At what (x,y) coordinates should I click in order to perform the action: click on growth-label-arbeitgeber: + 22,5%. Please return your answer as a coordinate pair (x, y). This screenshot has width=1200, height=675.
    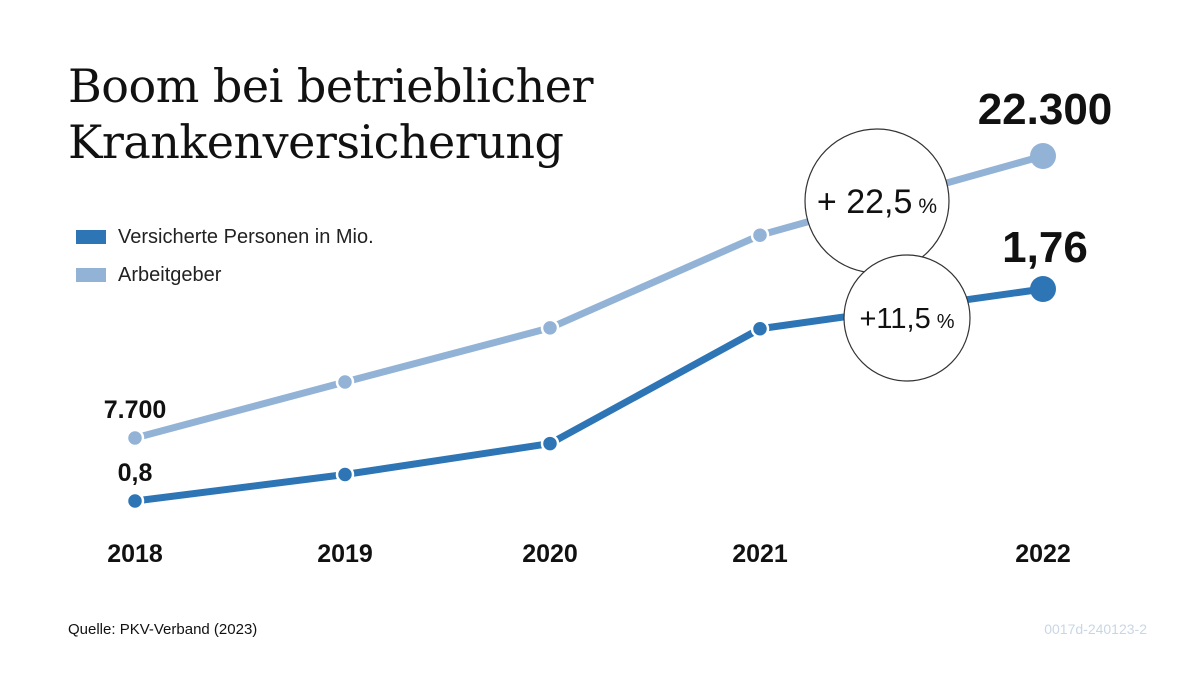
    Looking at the image, I should click on (877, 202).